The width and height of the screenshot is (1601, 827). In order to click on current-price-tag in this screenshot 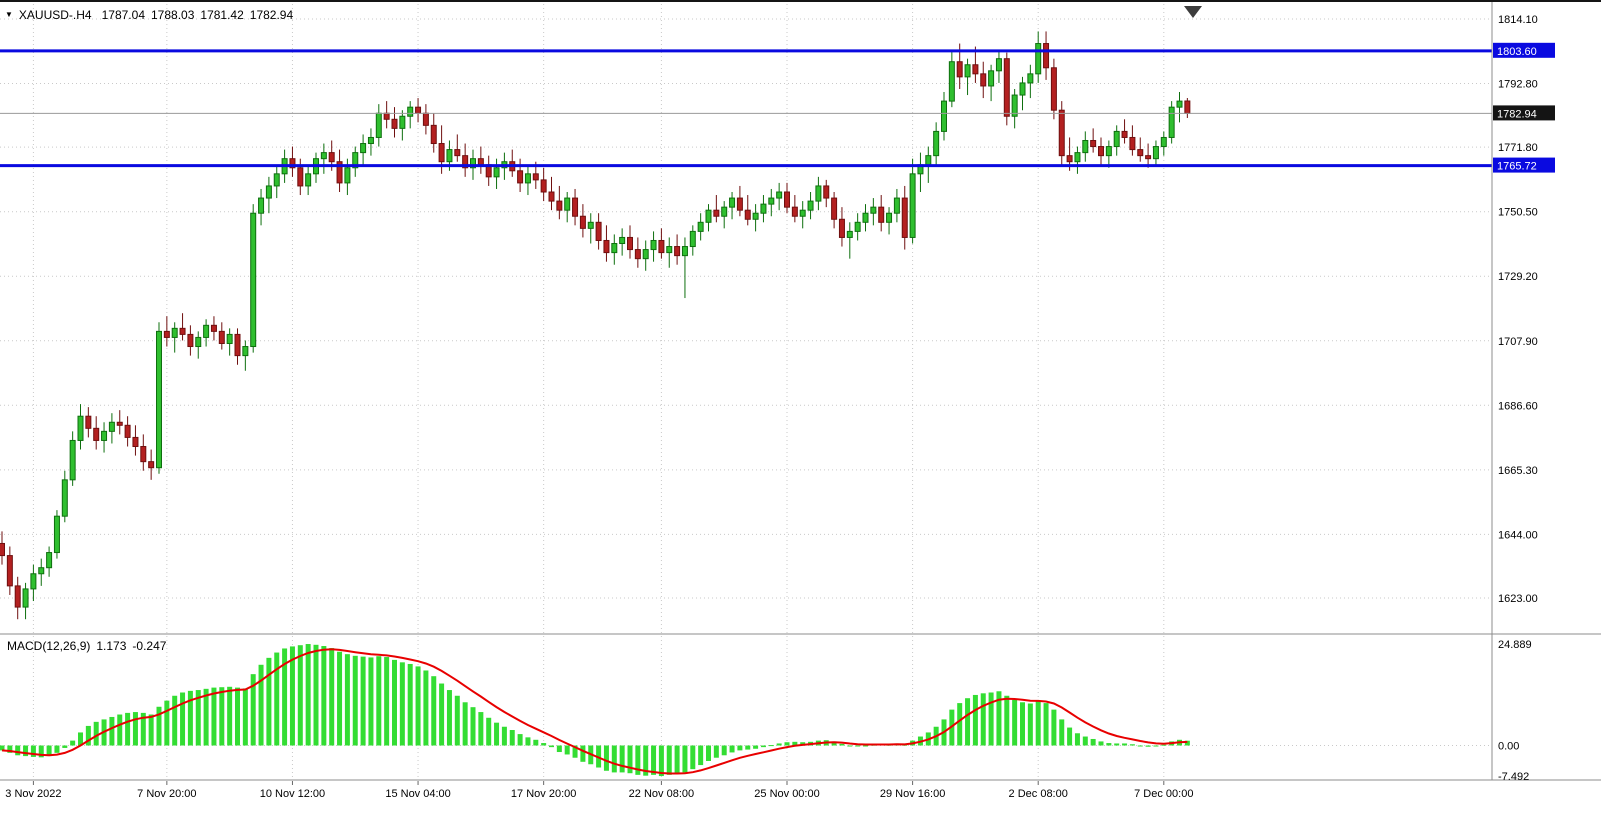, I will do `click(1524, 113)`.